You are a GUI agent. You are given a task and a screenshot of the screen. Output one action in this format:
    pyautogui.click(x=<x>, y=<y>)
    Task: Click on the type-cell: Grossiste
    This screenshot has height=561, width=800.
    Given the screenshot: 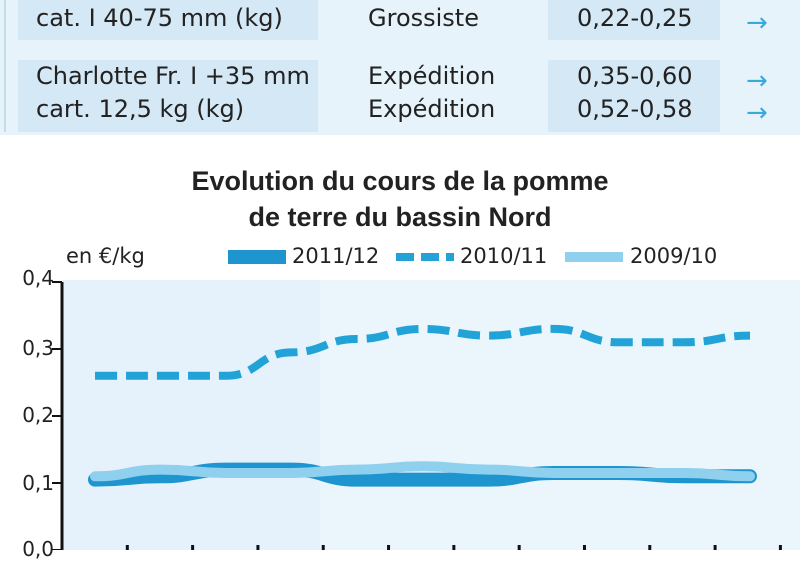 What is the action you would take?
    pyautogui.click(x=423, y=18)
    